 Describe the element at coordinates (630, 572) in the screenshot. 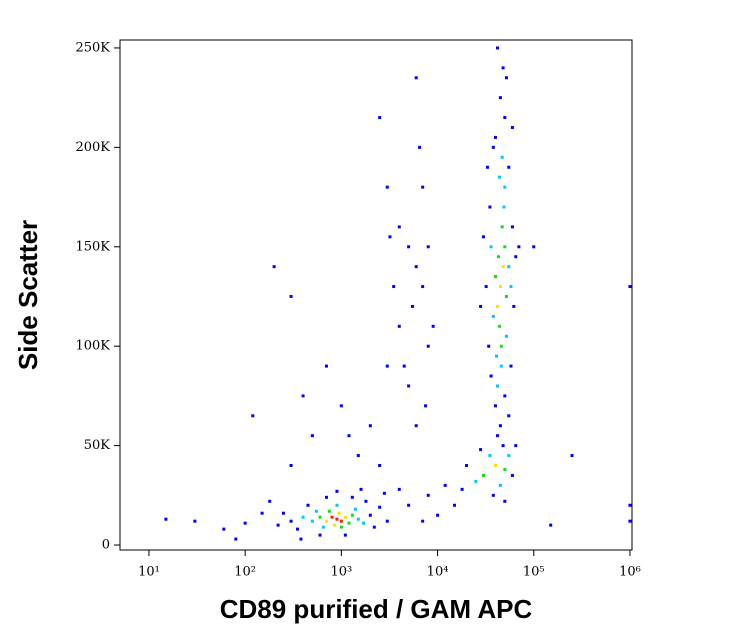

I see `x-tick-label: 10⁶` at that location.